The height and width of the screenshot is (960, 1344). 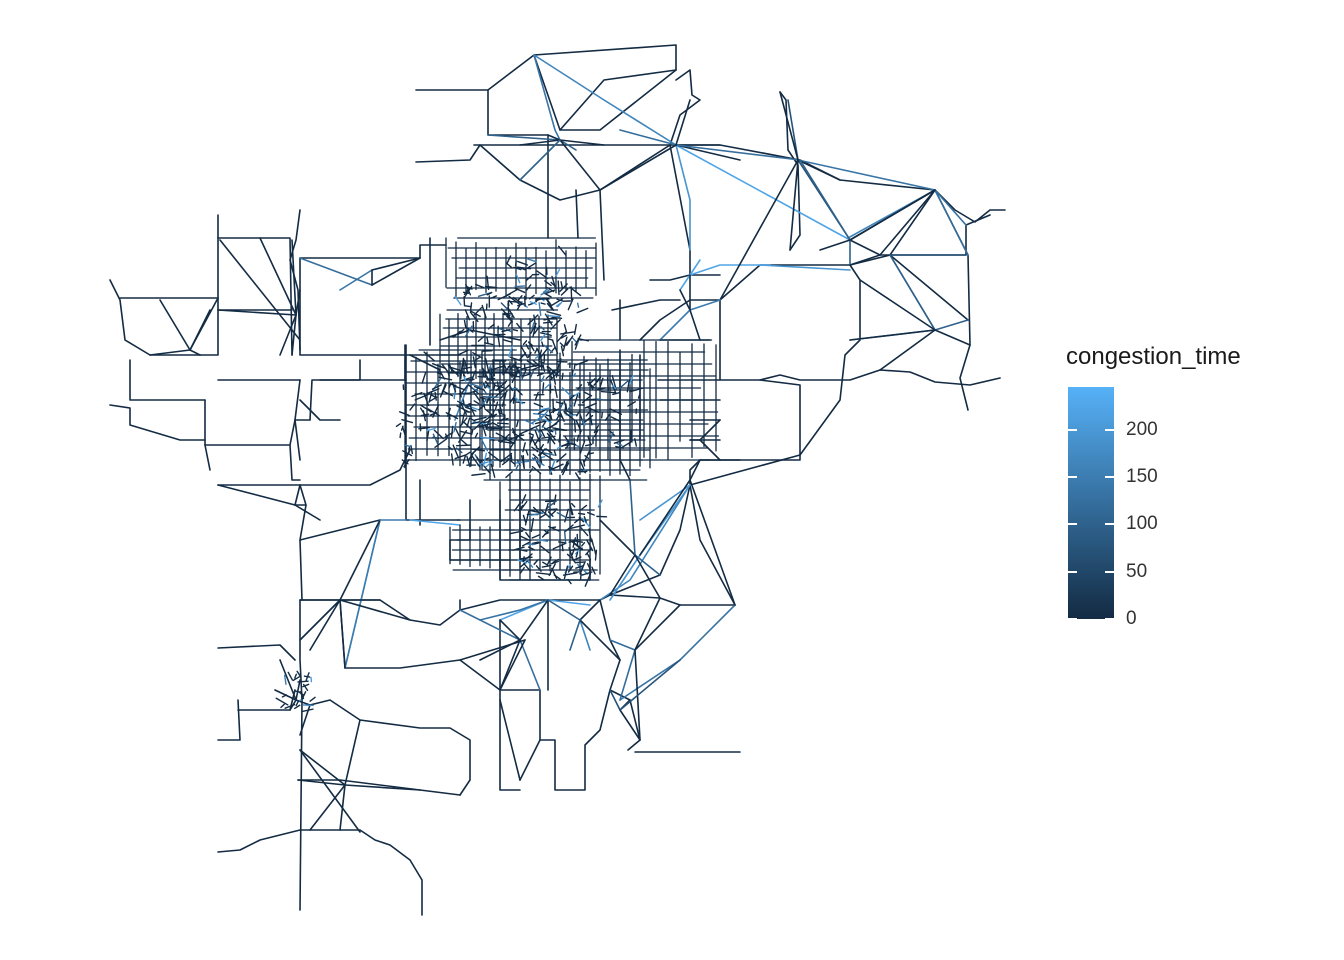 I want to click on legend-tick-left, so click(x=1072, y=571).